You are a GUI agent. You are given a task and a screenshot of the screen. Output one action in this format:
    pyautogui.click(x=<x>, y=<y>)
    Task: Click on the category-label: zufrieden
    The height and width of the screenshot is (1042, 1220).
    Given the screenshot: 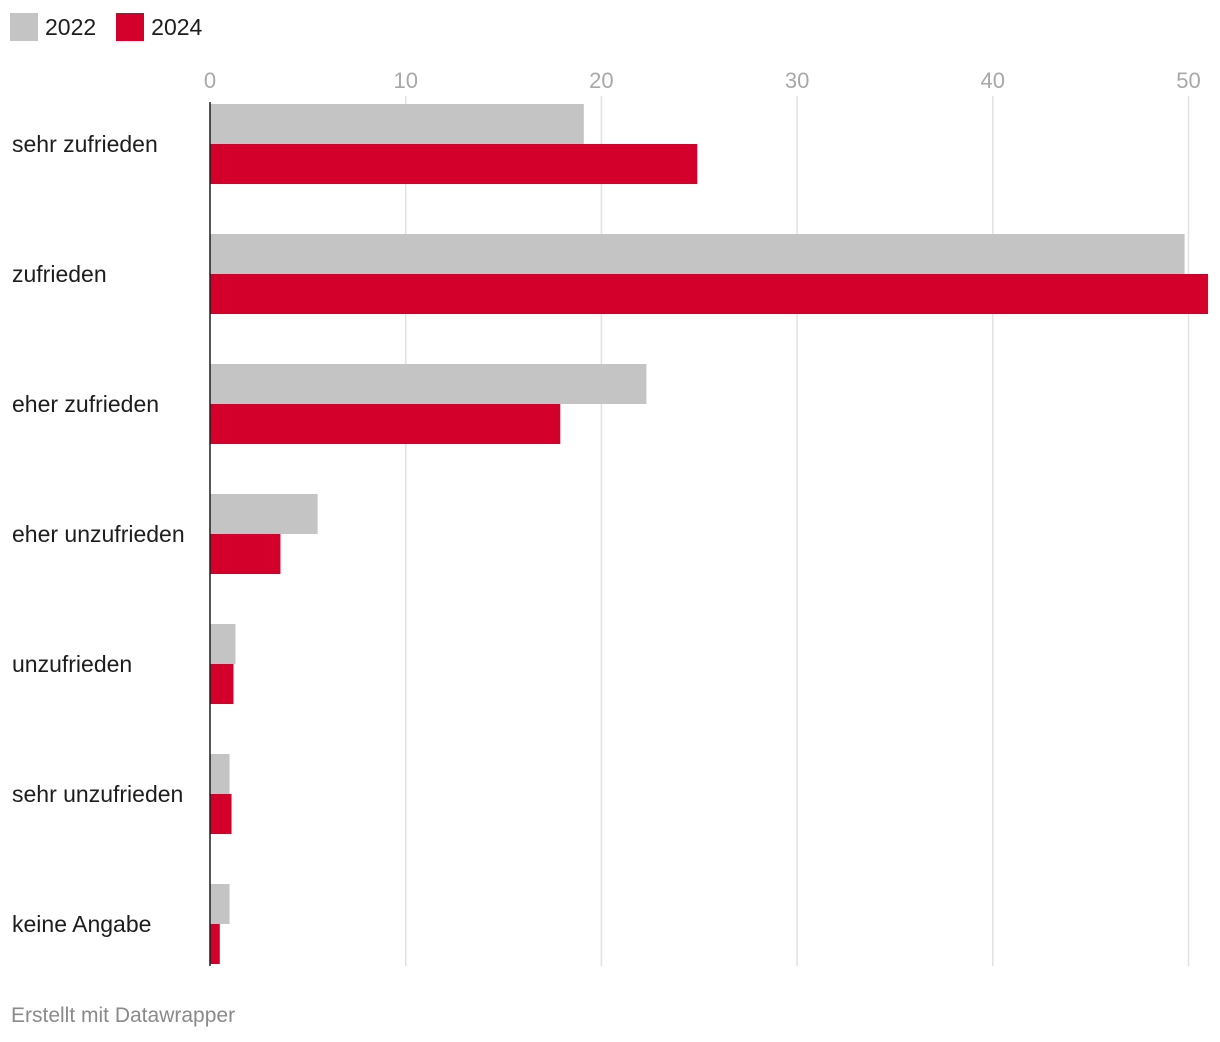 What is the action you would take?
    pyautogui.click(x=59, y=274)
    